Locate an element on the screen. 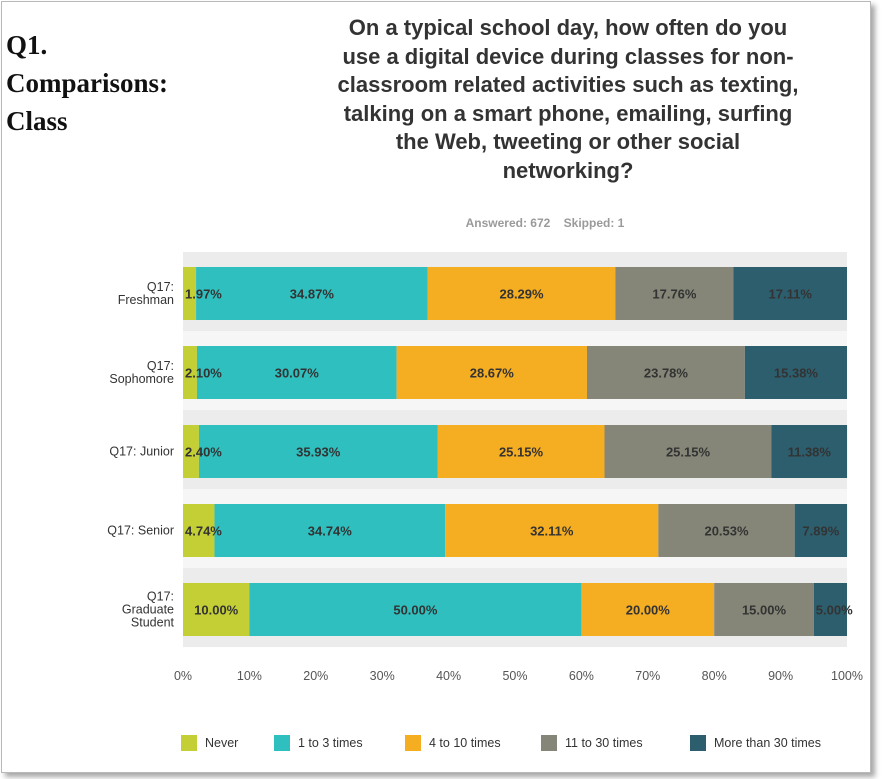  category-label: Graduate is located at coordinates (148, 610).